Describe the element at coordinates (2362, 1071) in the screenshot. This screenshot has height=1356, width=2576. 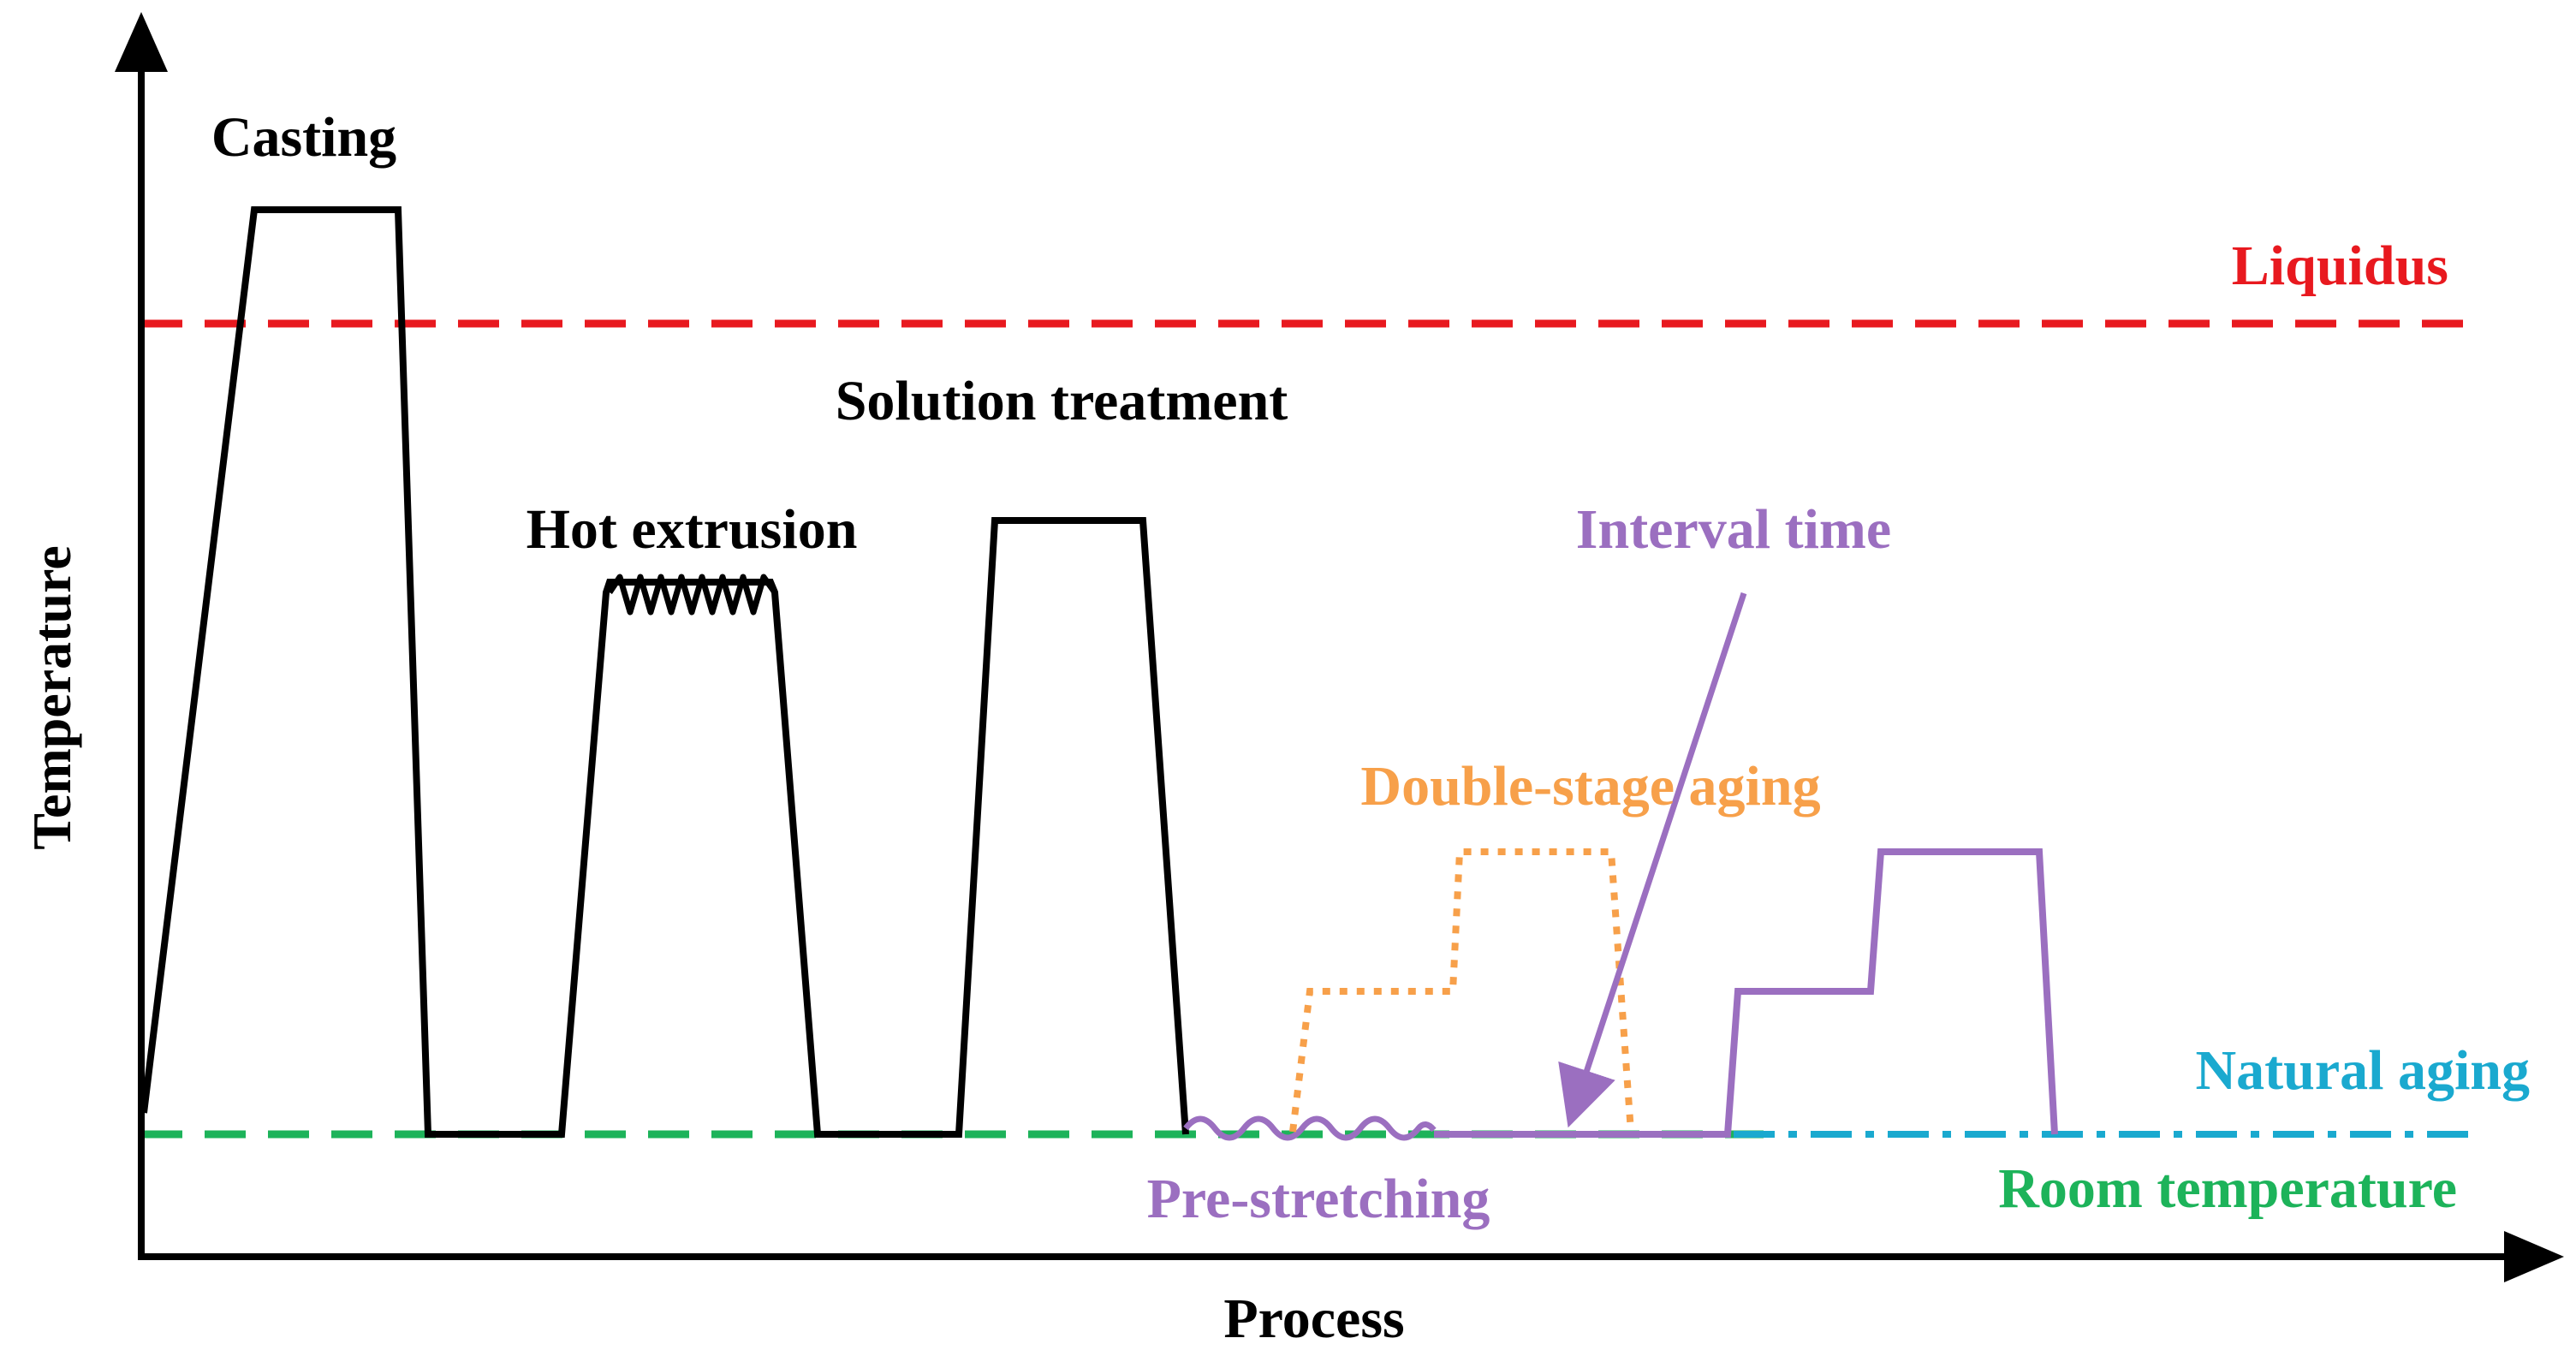
I see `natural-aging-label: Natural aging` at that location.